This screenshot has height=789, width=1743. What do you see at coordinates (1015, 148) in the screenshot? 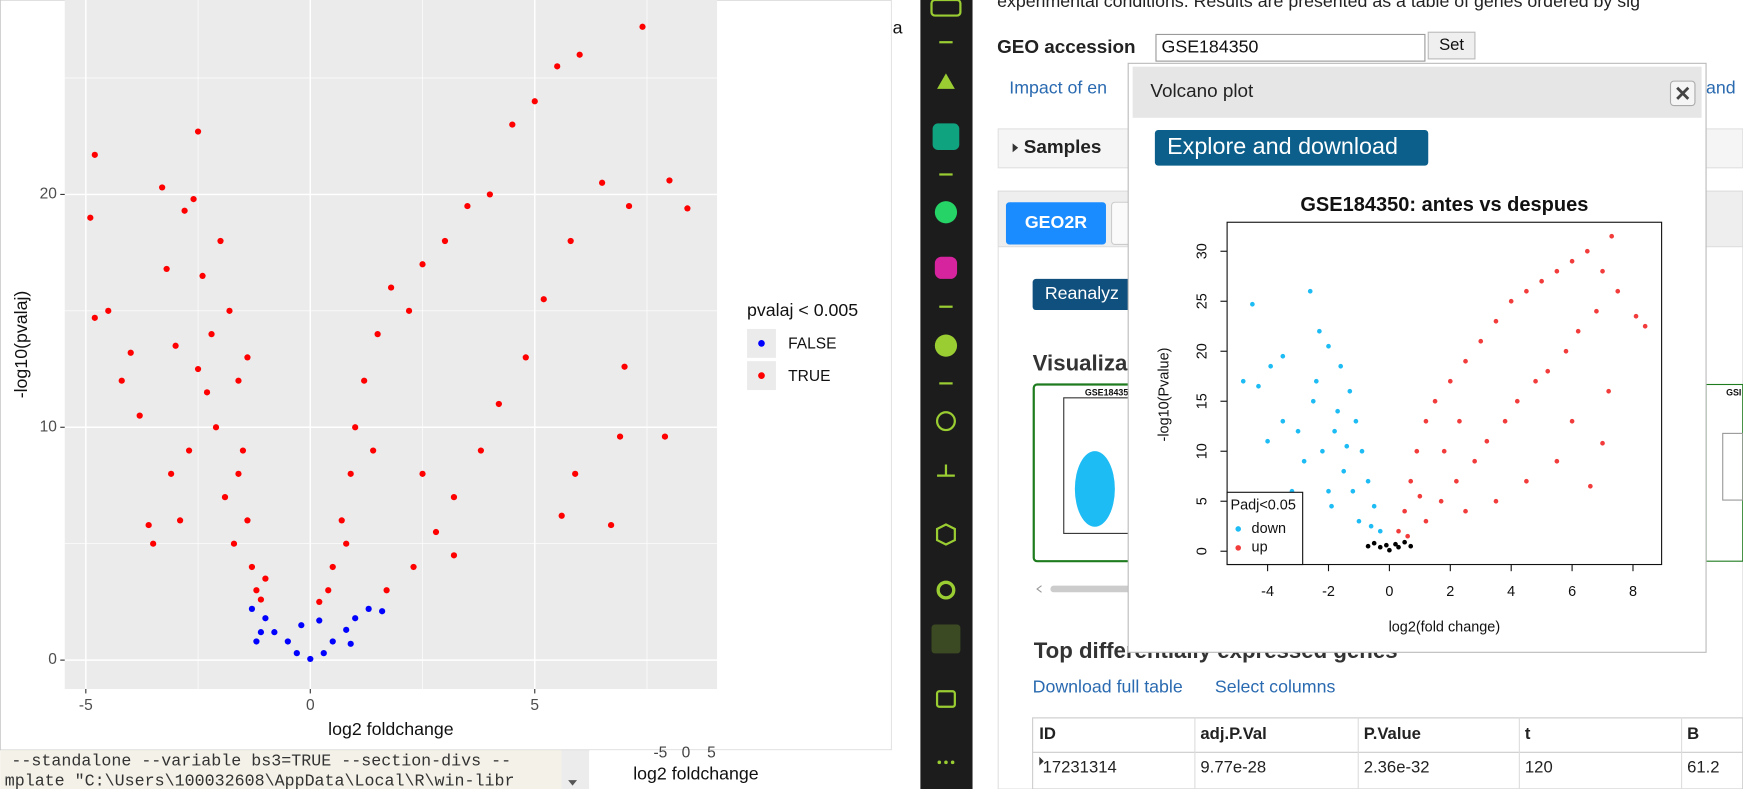
I see `caret` at bounding box center [1015, 148].